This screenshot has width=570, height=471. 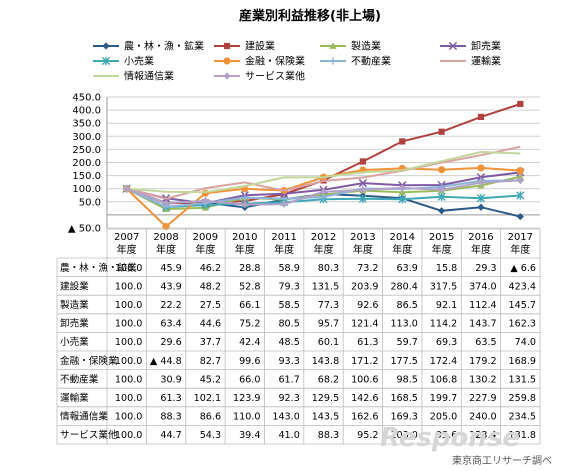 What do you see at coordinates (207, 398) in the screenshot?
I see `table-cell: 102.1` at bounding box center [207, 398].